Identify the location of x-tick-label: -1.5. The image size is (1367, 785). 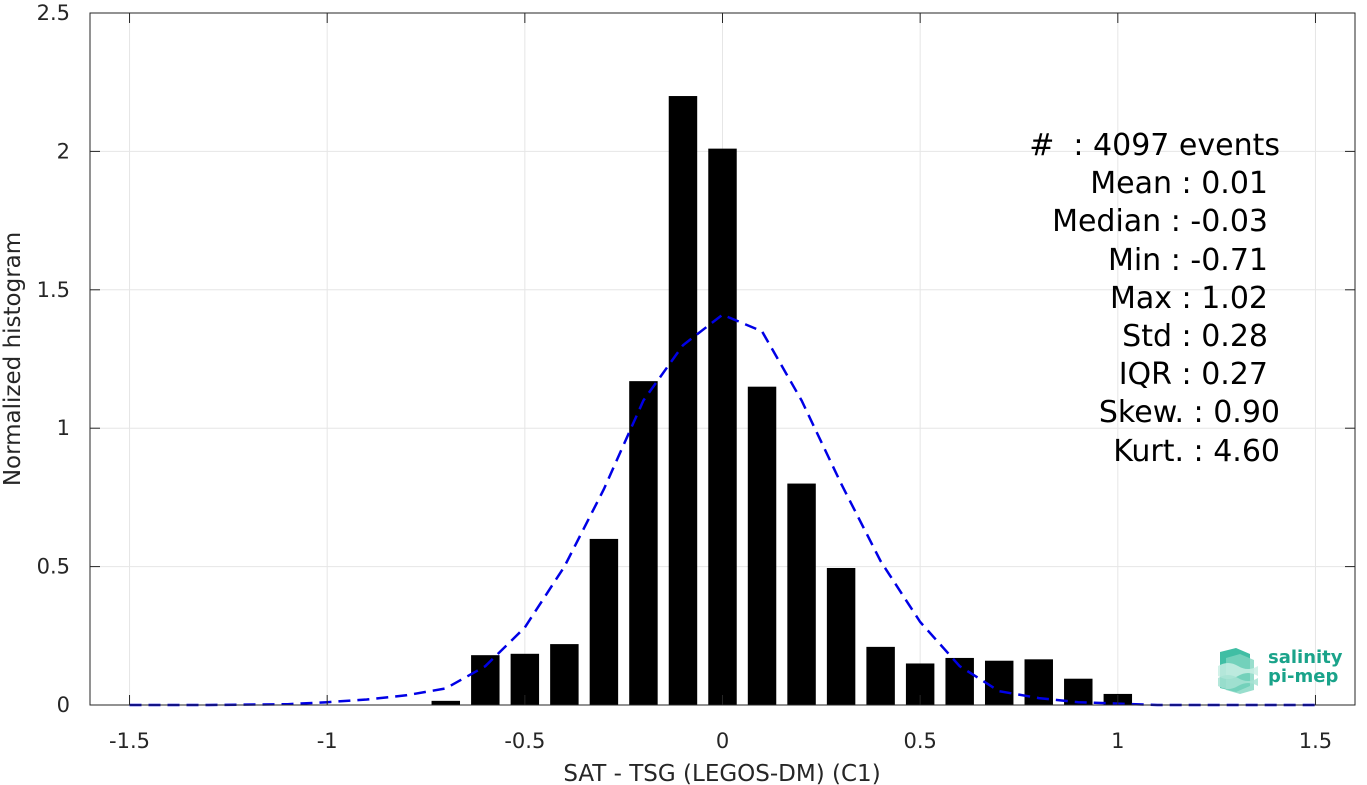
(129, 741).